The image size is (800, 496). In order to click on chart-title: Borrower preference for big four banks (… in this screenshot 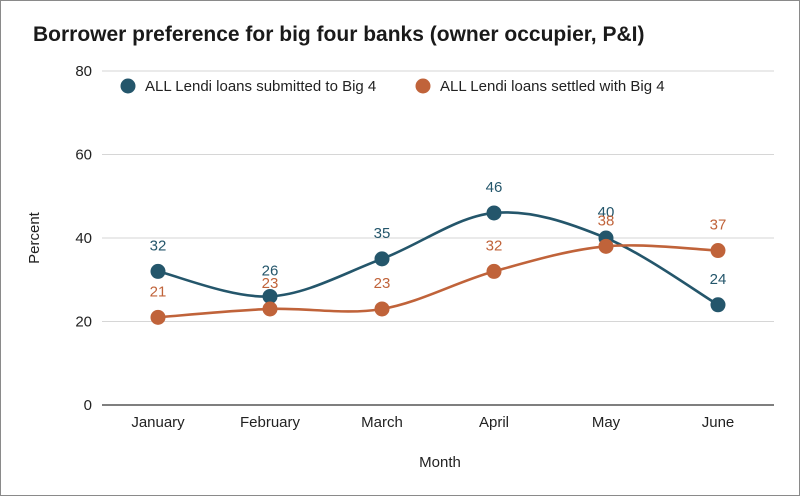, I will do `click(339, 34)`.